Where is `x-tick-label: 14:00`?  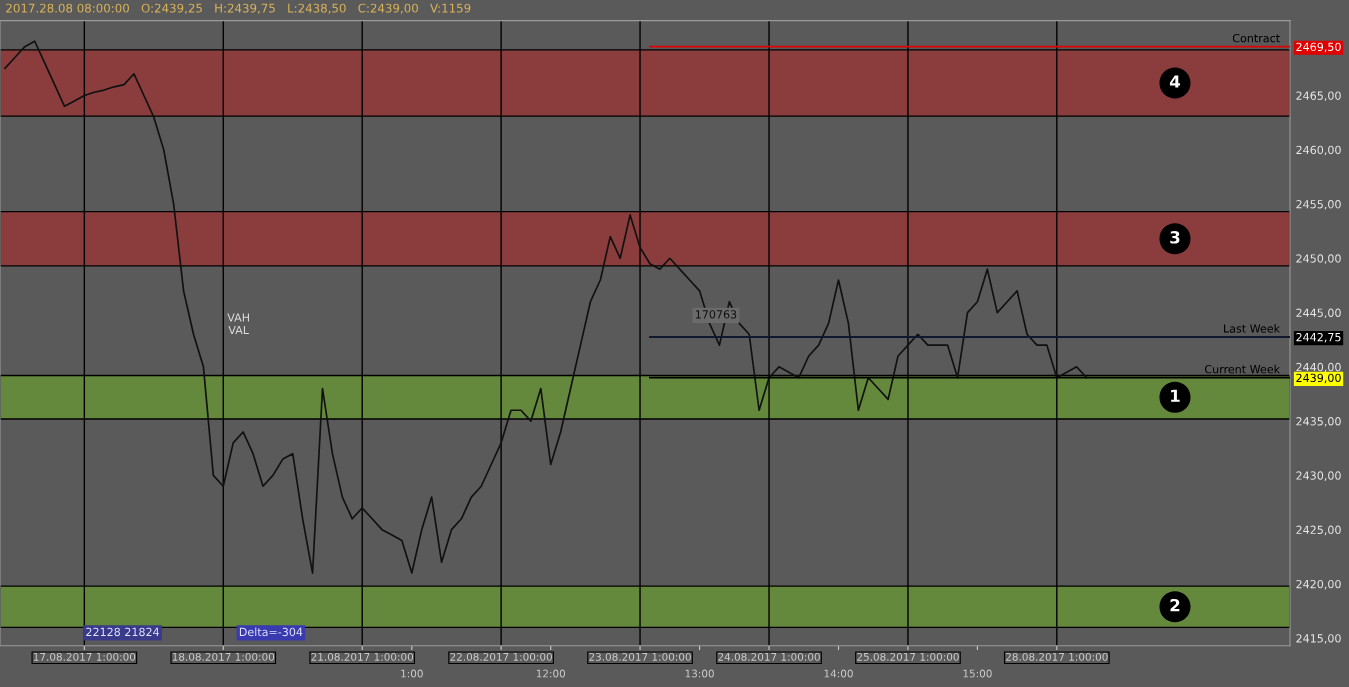
x-tick-label: 14:00 is located at coordinates (838, 673).